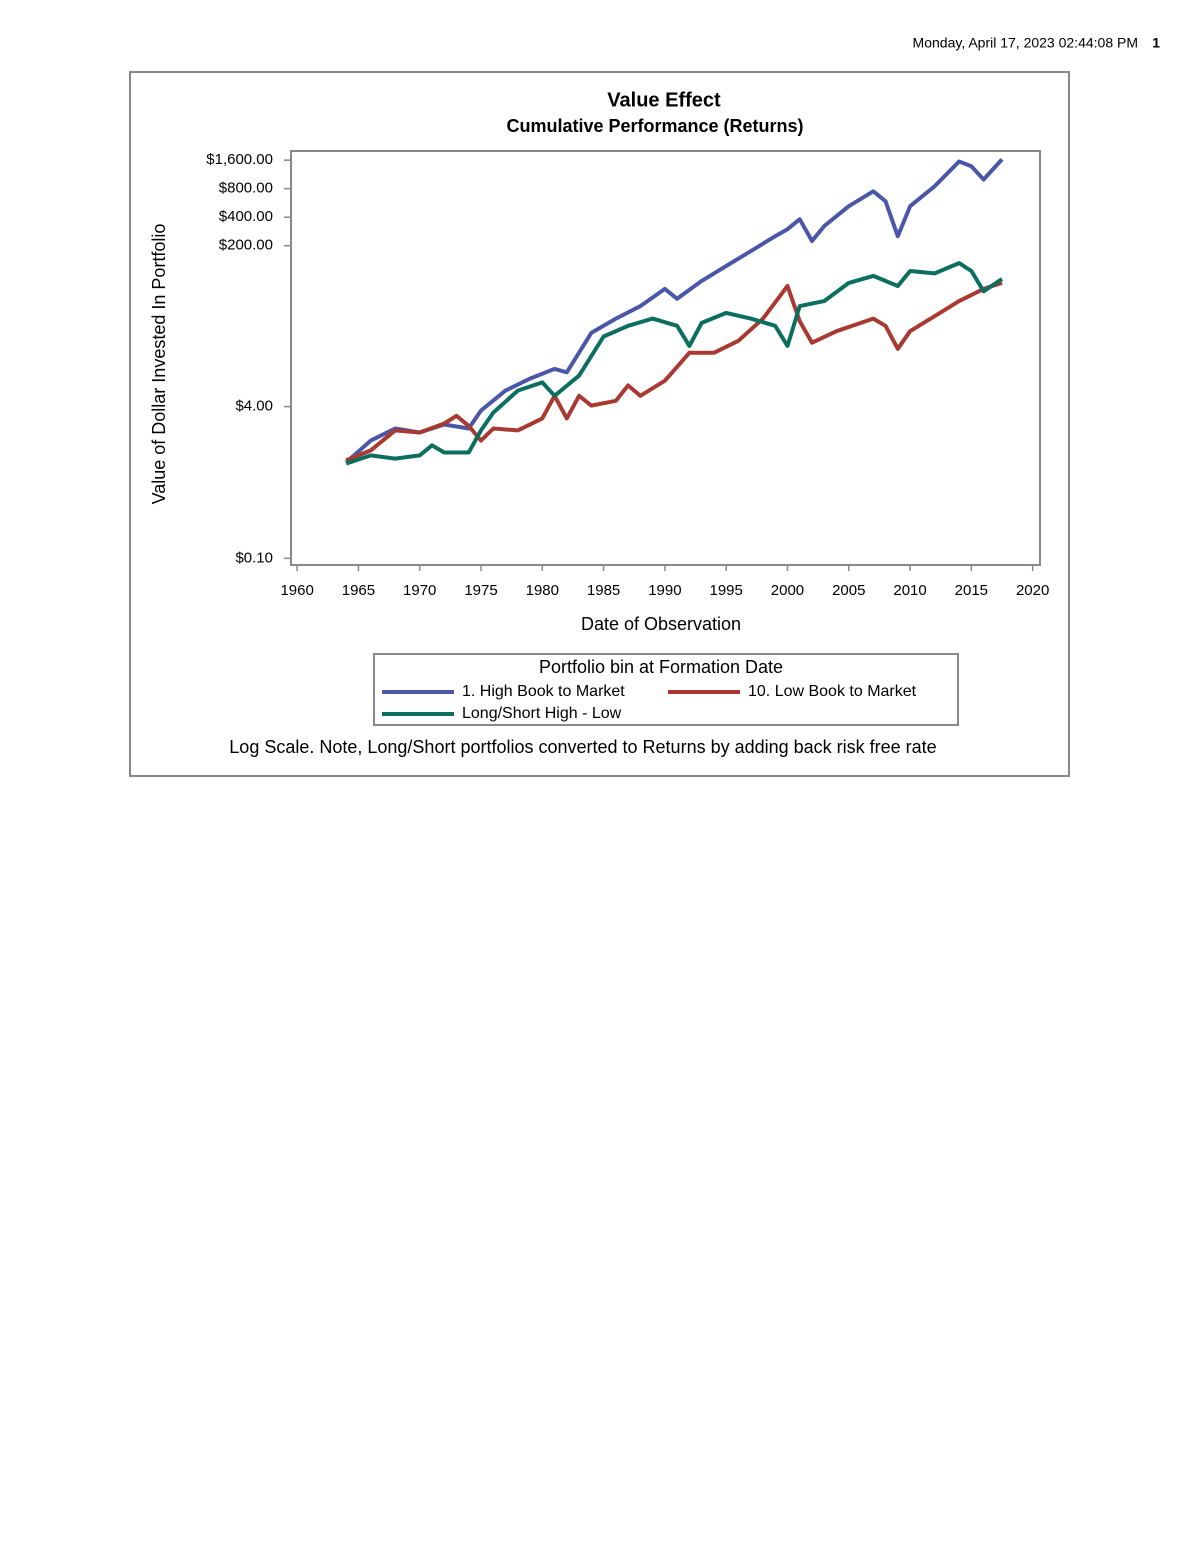  Describe the element at coordinates (971, 590) in the screenshot. I see `x-tick-label: 2015` at that location.